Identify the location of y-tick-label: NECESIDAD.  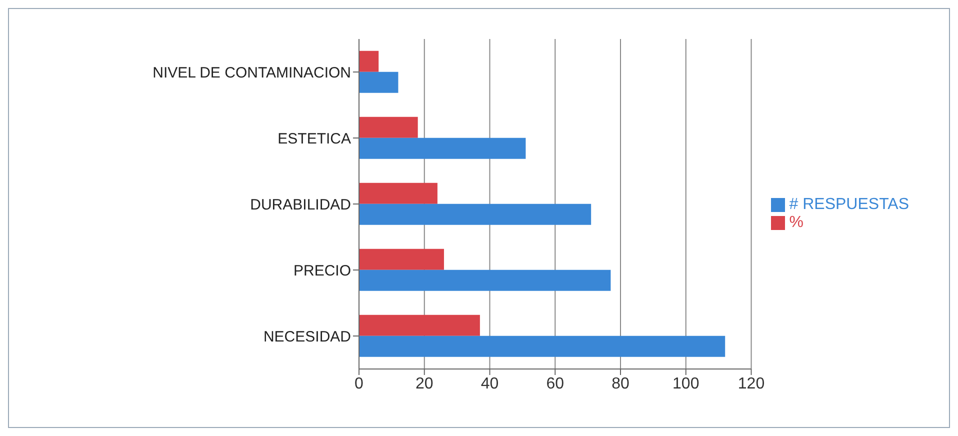
(307, 337).